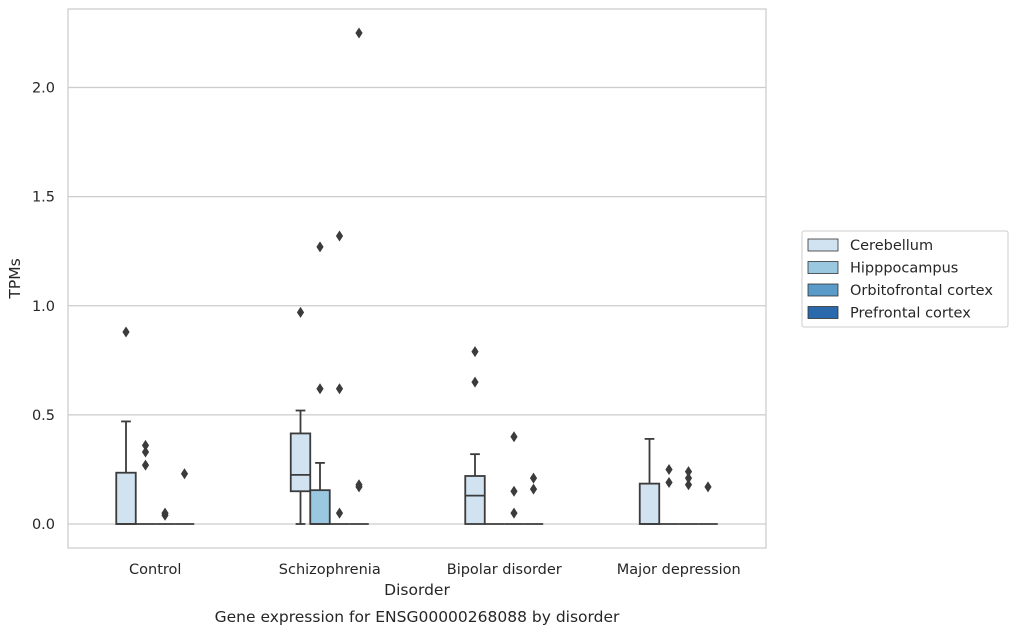 The height and width of the screenshot is (634, 1018). I want to click on legend-item: Prefrontal cortex, so click(889, 314).